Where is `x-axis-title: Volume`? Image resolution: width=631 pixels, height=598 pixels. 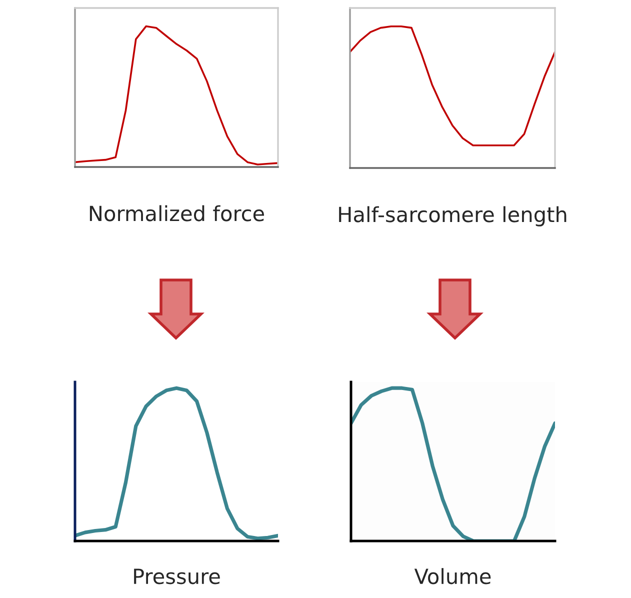
x-axis-title: Volume is located at coordinates (452, 576).